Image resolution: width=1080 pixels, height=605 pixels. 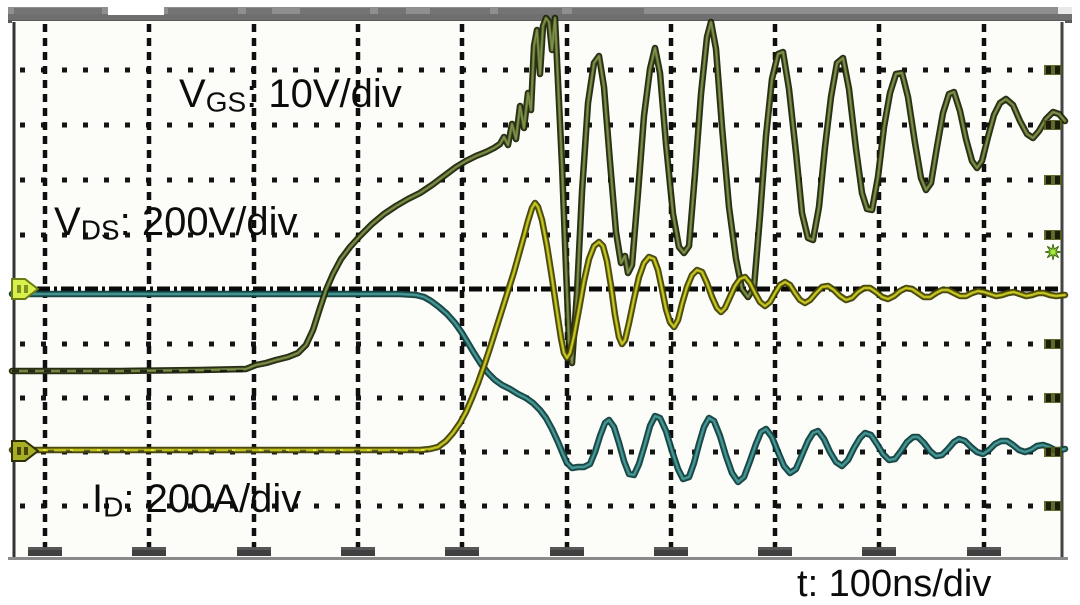 I want to click on top-bar-notch, so click(x=136, y=11).